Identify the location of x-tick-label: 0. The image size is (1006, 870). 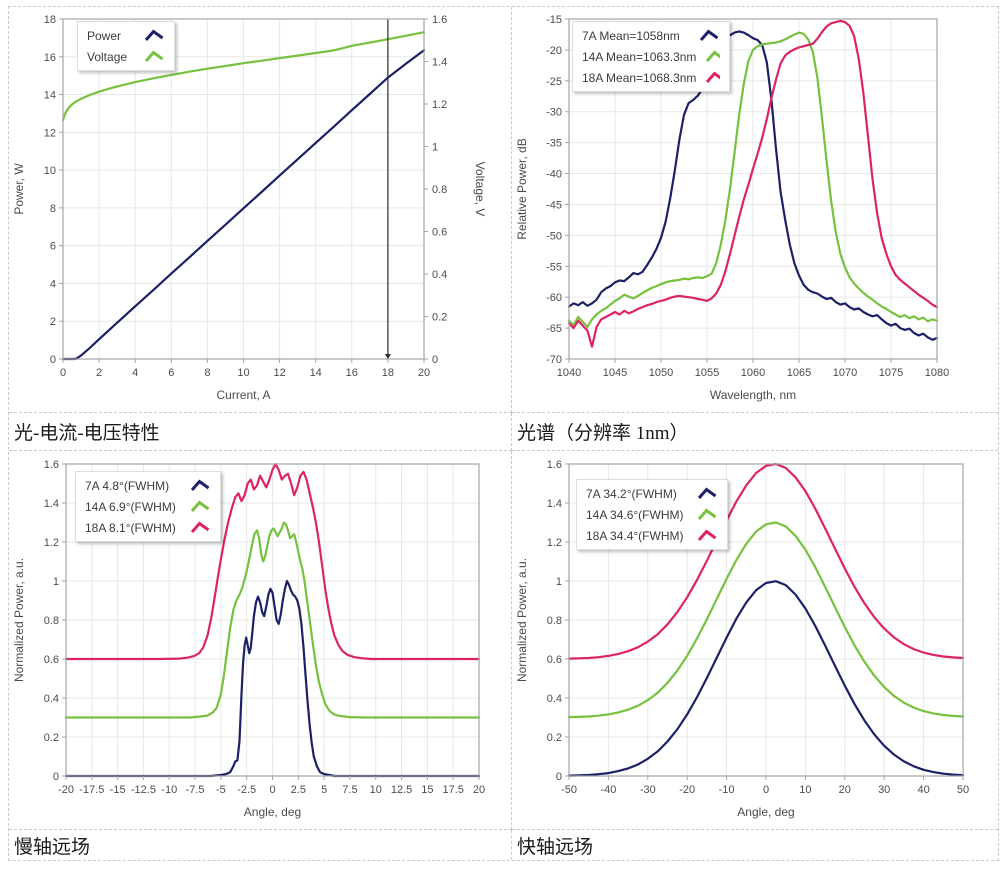
(766, 790).